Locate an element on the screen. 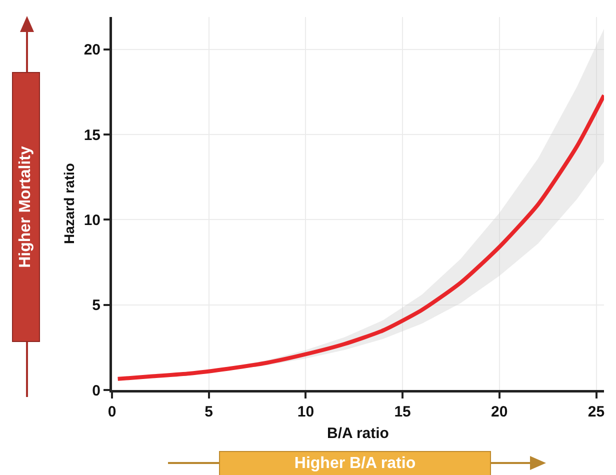  y-tick-label: 10 is located at coordinates (92, 220).